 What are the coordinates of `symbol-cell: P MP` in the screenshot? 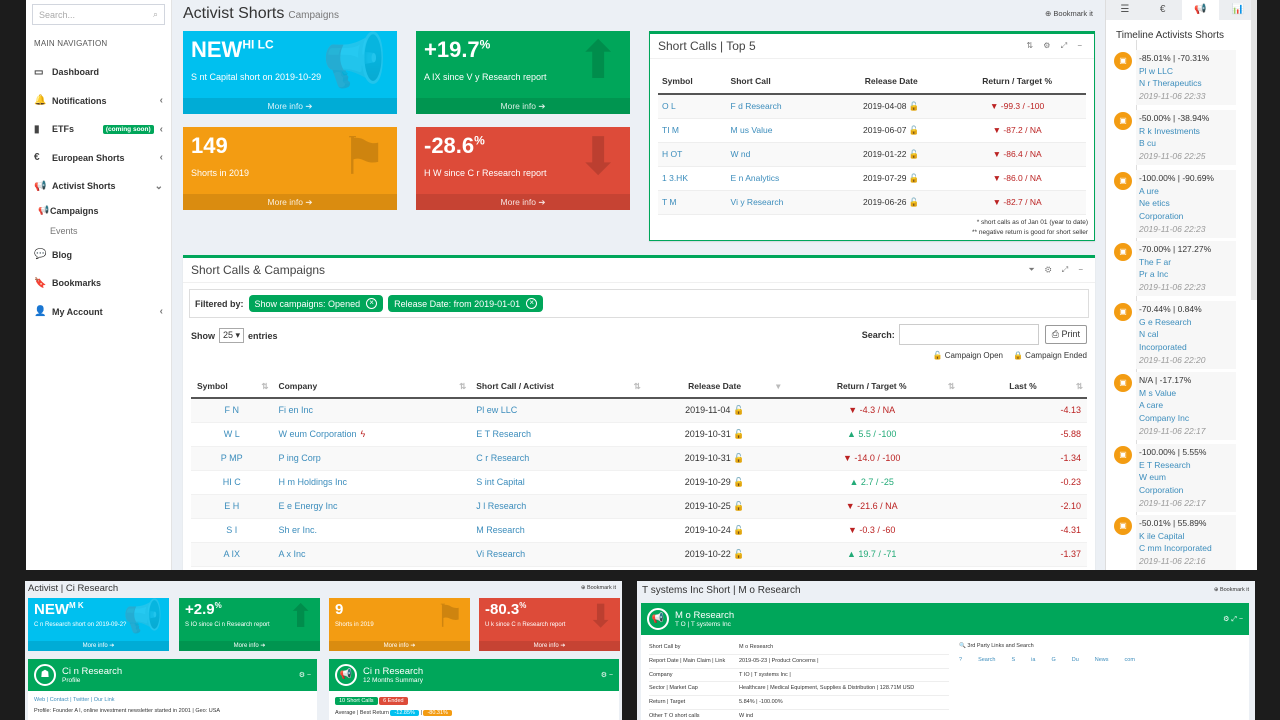 It's located at (232, 458).